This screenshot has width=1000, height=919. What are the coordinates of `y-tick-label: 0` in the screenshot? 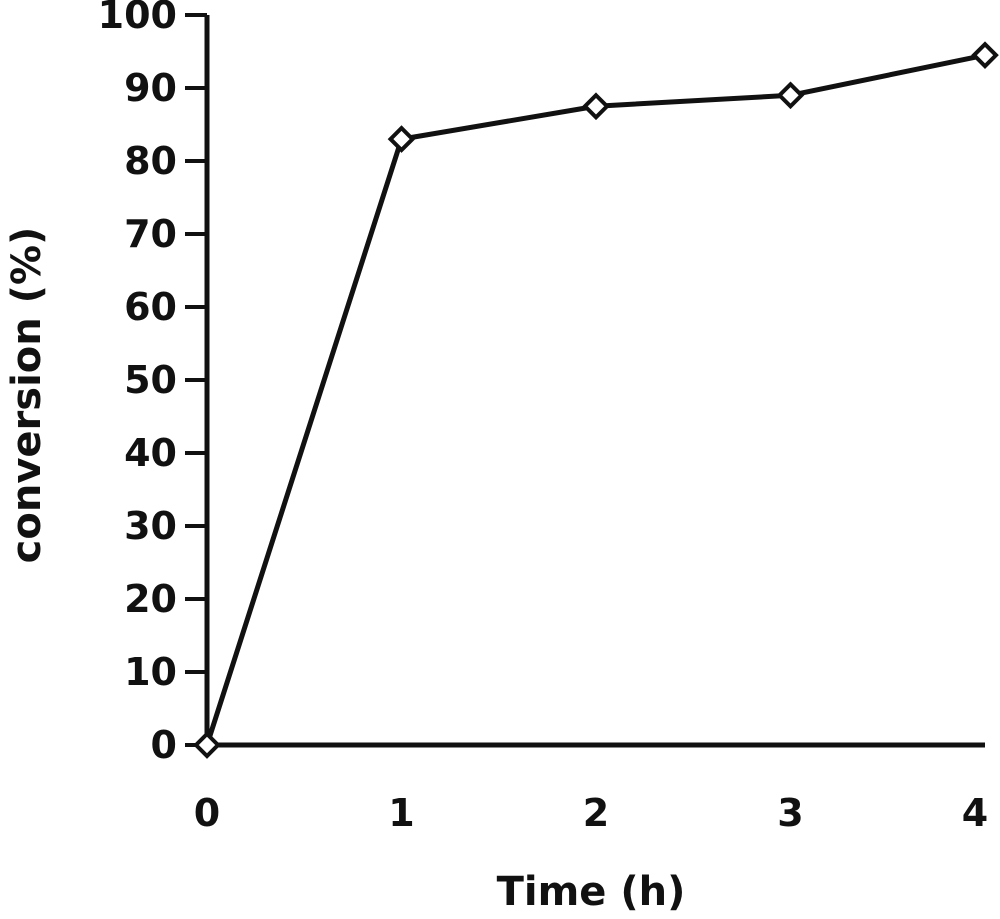 It's located at (164, 745).